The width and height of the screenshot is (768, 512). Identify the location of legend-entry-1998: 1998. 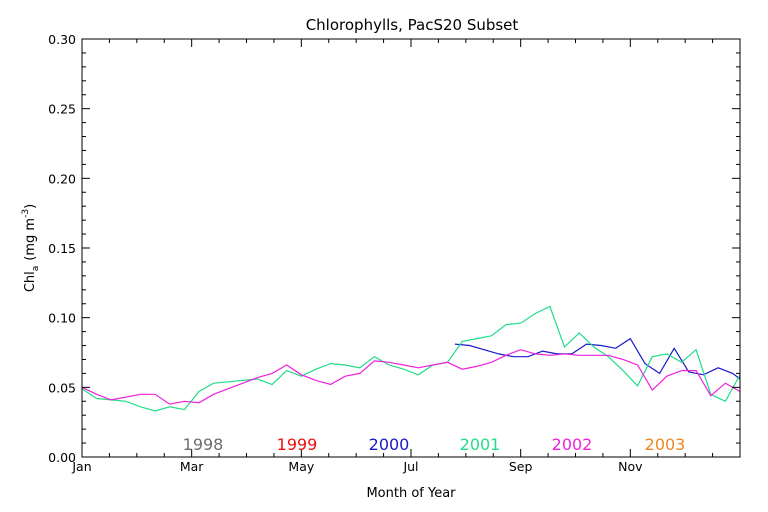
(203, 444).